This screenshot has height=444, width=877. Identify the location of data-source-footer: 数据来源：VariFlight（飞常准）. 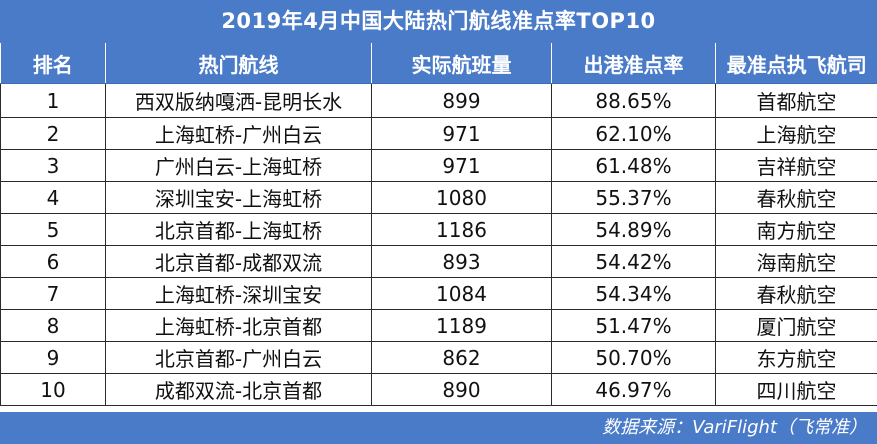
(438, 428).